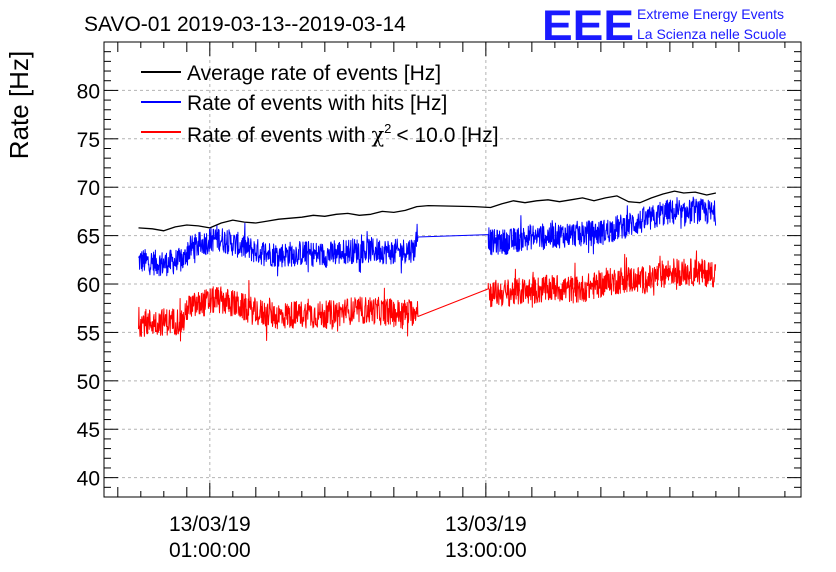  What do you see at coordinates (486, 550) in the screenshot?
I see `x-tick-label-time: 13:00:00` at bounding box center [486, 550].